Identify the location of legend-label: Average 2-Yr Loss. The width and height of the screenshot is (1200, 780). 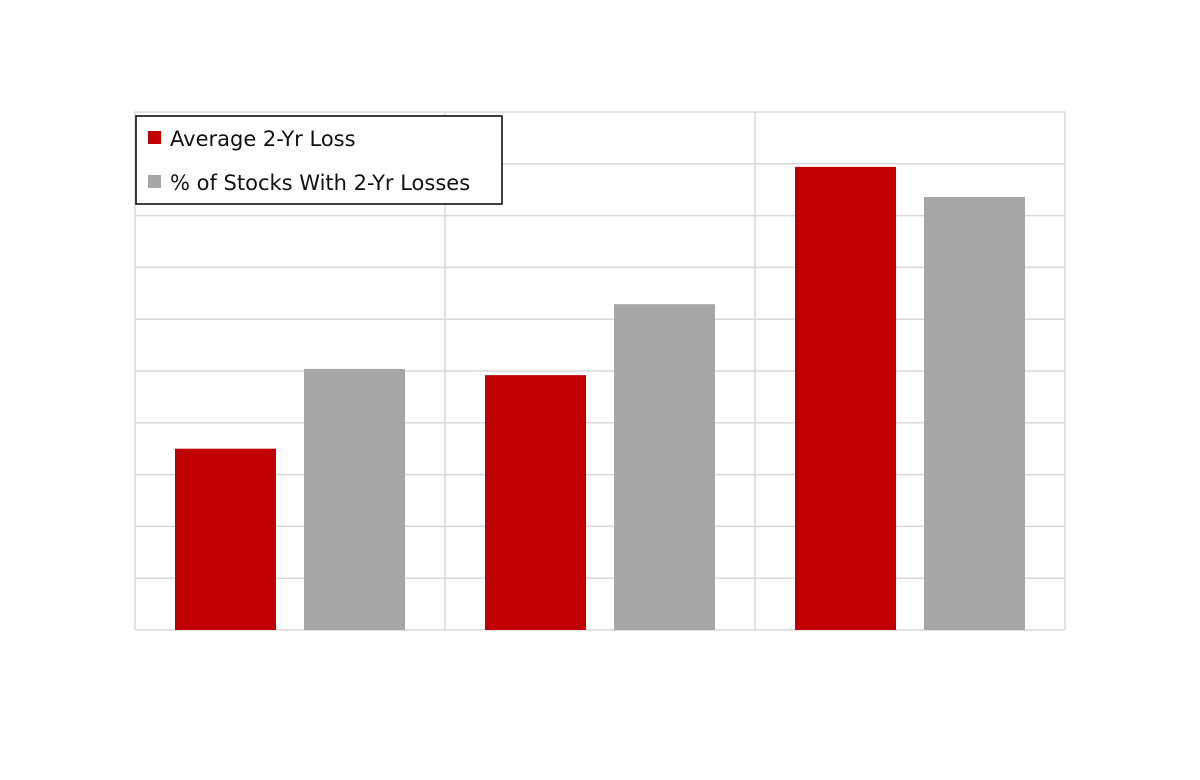
(263, 139).